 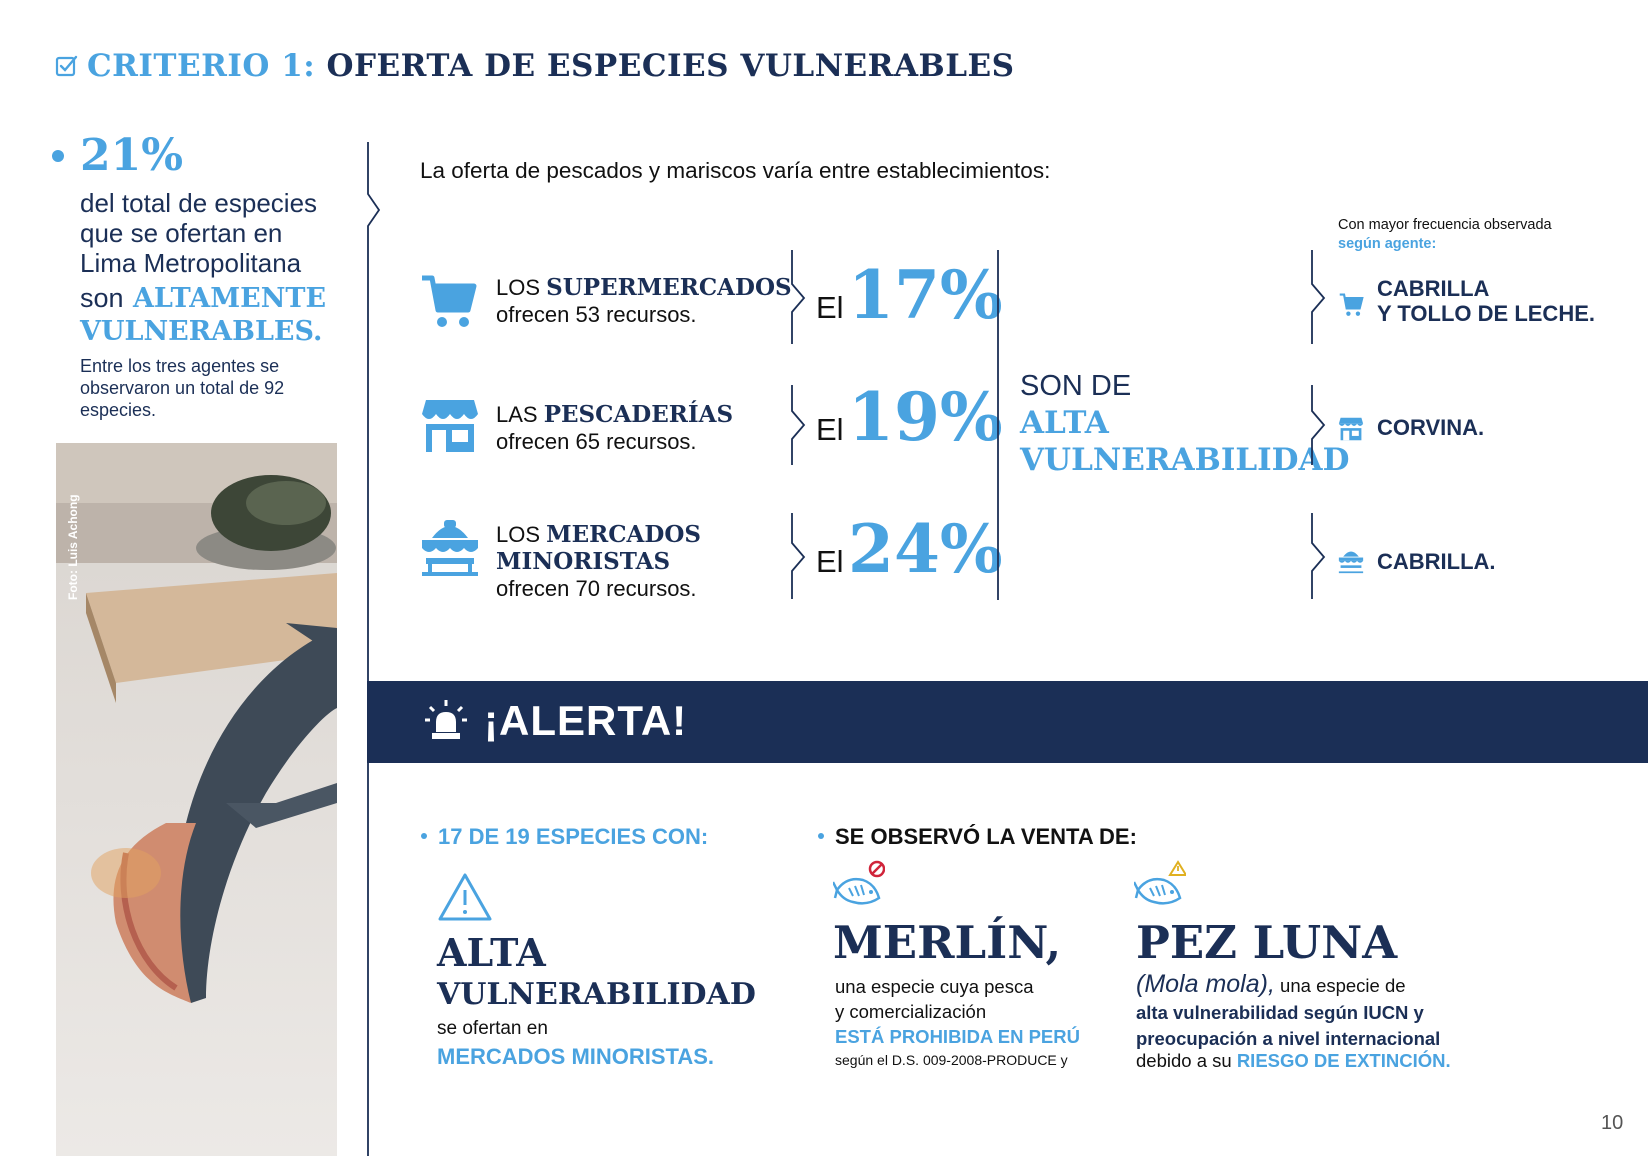 I want to click on pez-luna-line: debido a su RIESGO DE EXTINCIÓN., so click(x=1293, y=1061).